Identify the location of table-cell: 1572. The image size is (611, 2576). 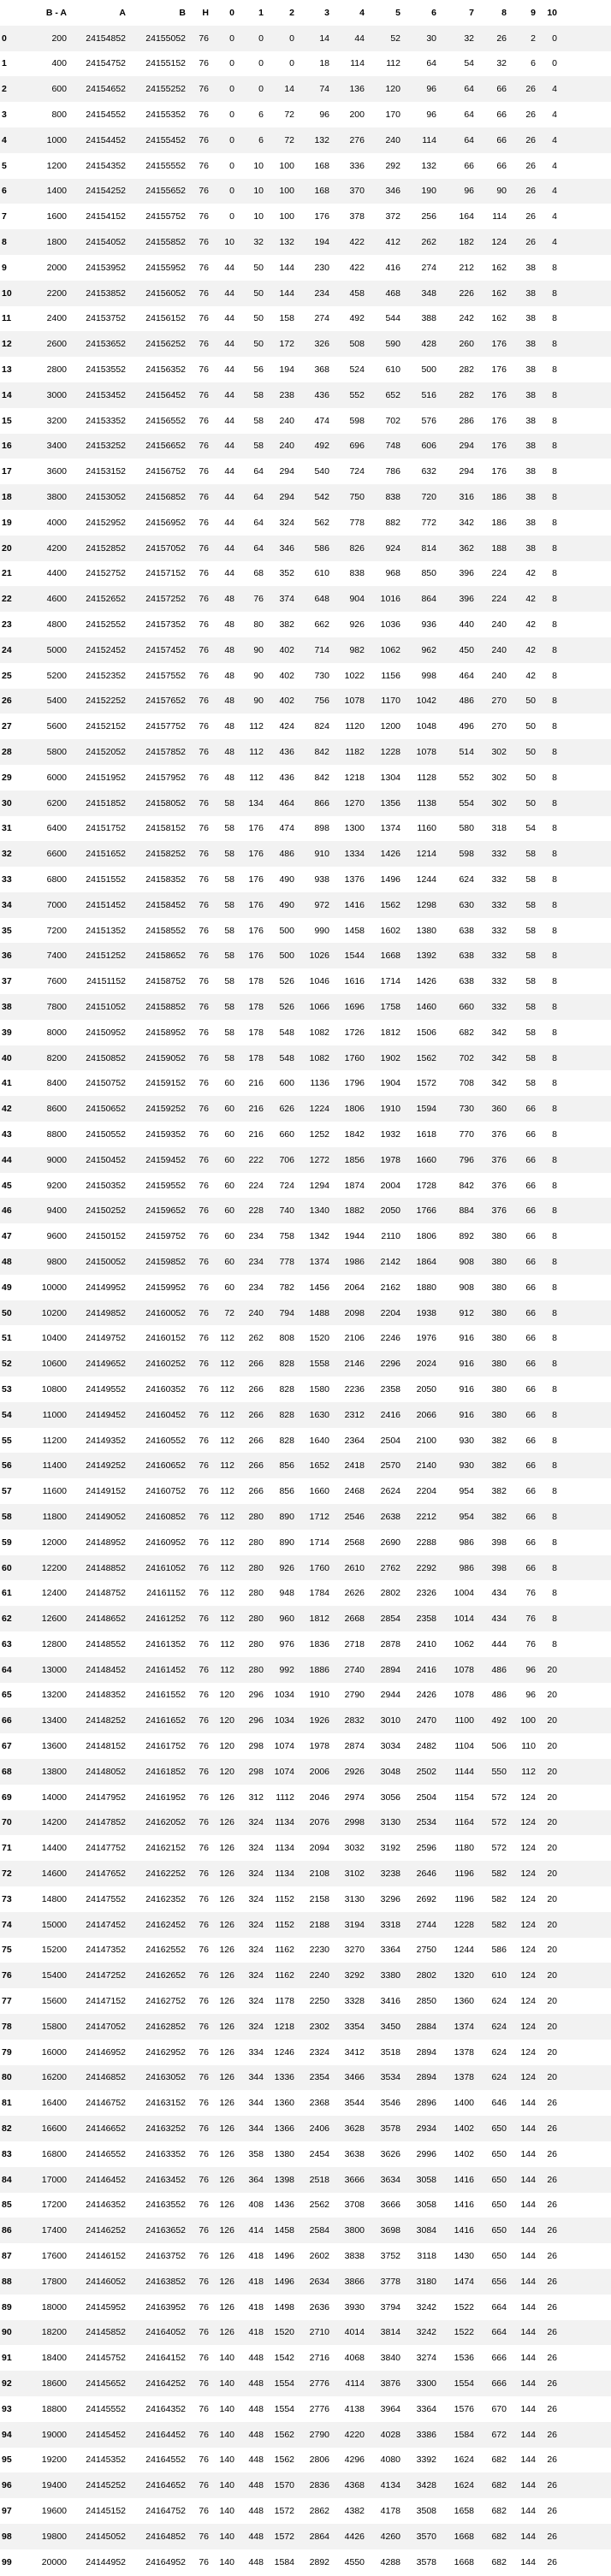
(284, 2510).